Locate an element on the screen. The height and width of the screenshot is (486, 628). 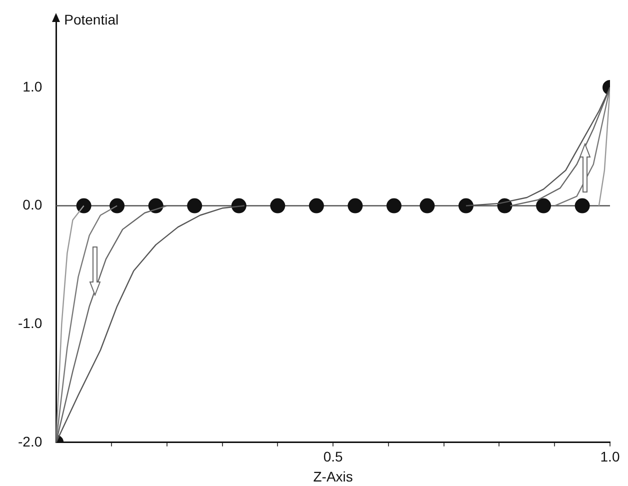
x-tick-label: 0.5 is located at coordinates (333, 456).